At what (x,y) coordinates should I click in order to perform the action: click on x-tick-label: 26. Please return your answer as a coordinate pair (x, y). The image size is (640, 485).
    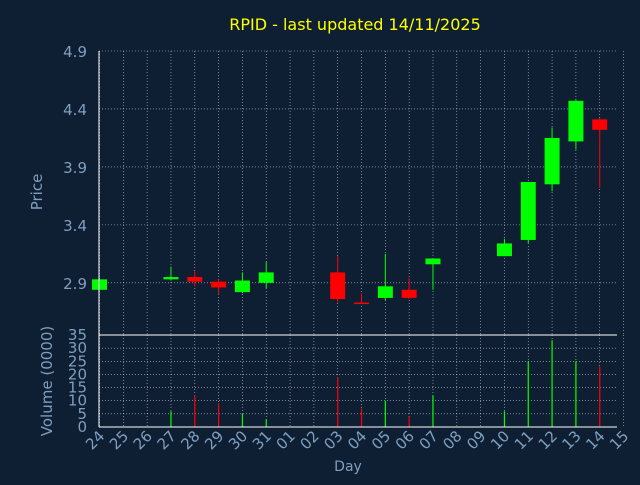
    Looking at the image, I should click on (143, 440).